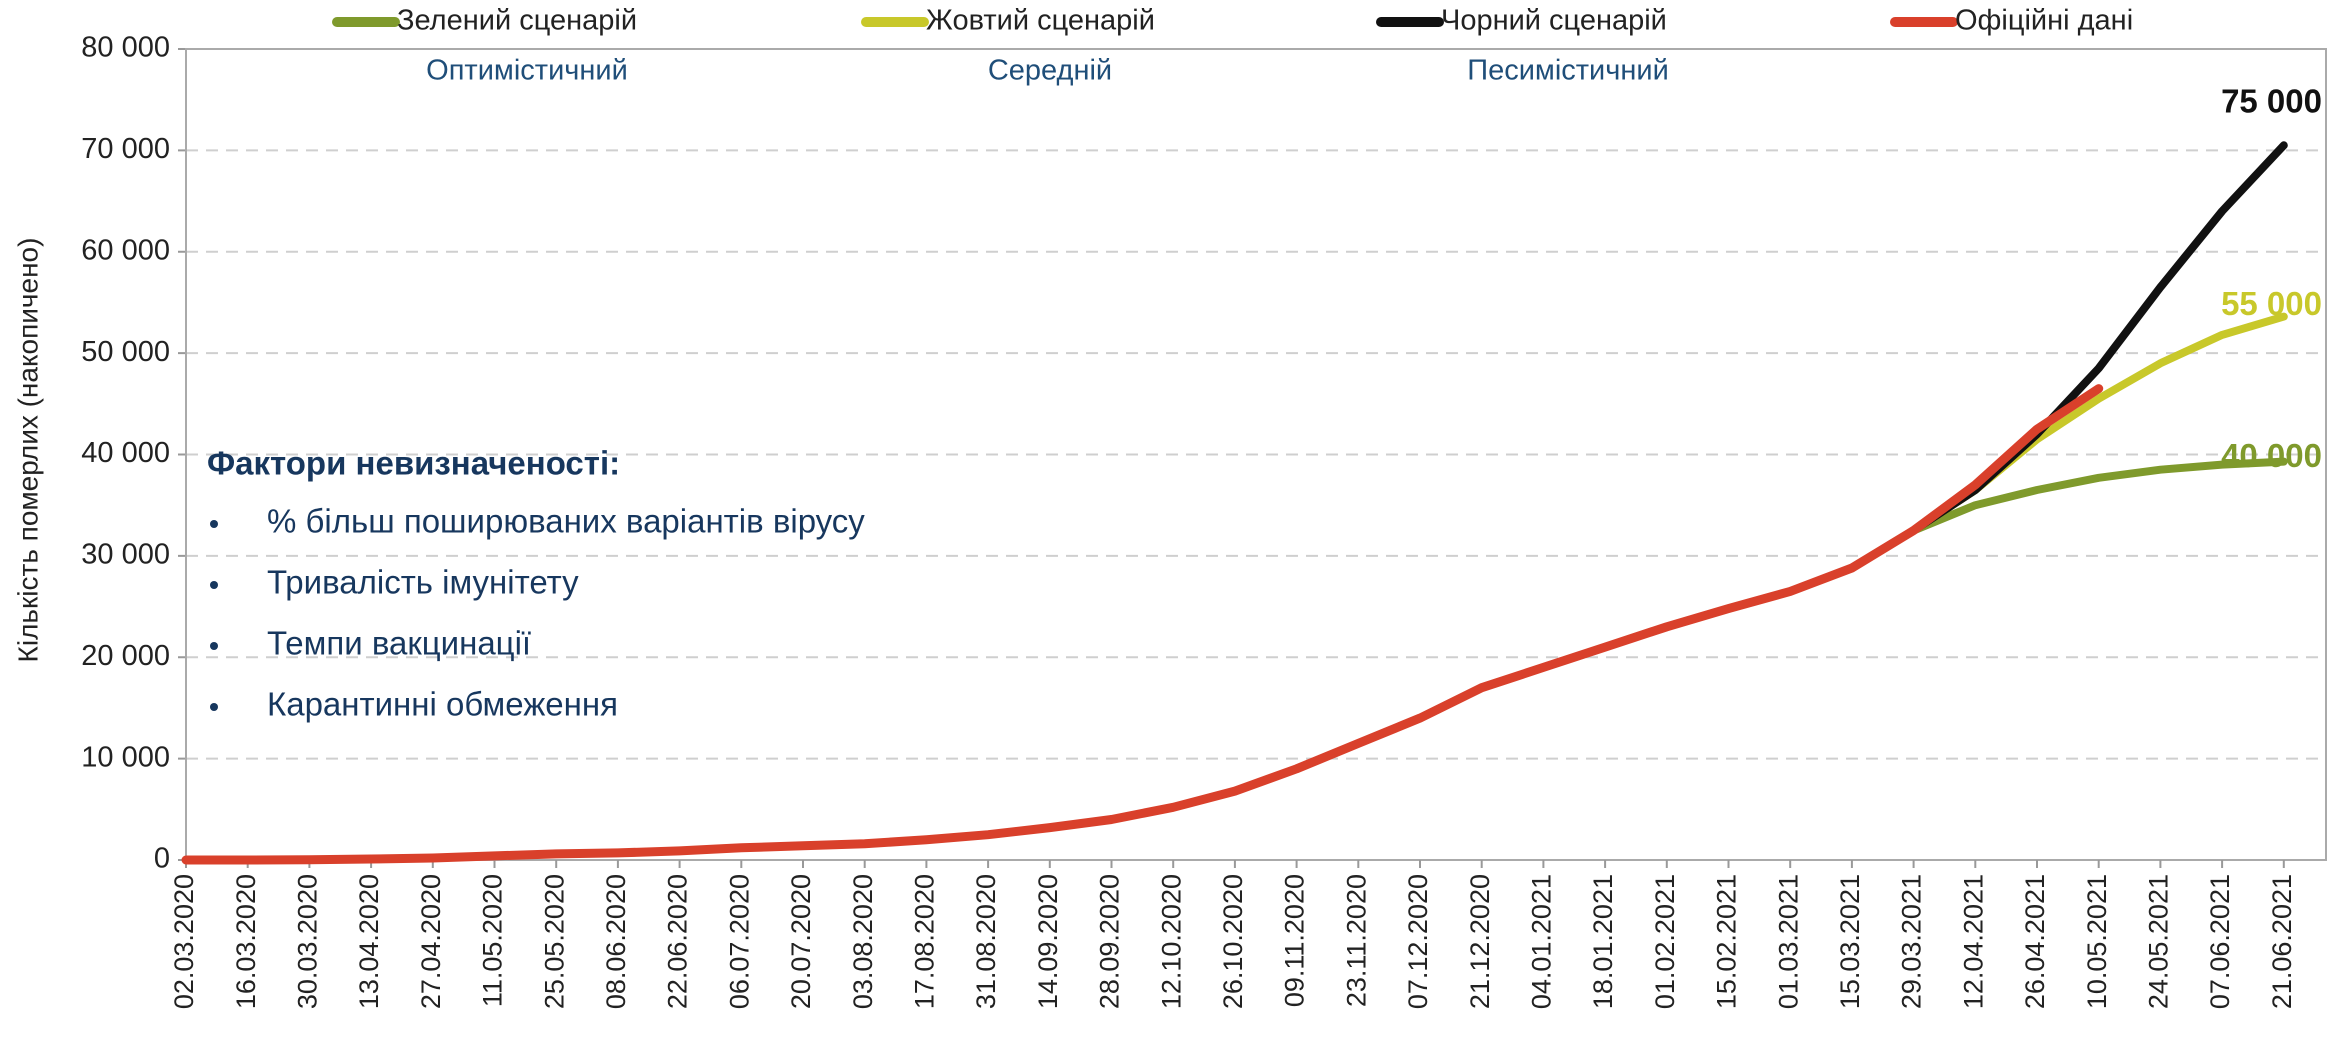  What do you see at coordinates (1665, 941) in the screenshot?
I see `x-tick-label: 01.02.2021` at bounding box center [1665, 941].